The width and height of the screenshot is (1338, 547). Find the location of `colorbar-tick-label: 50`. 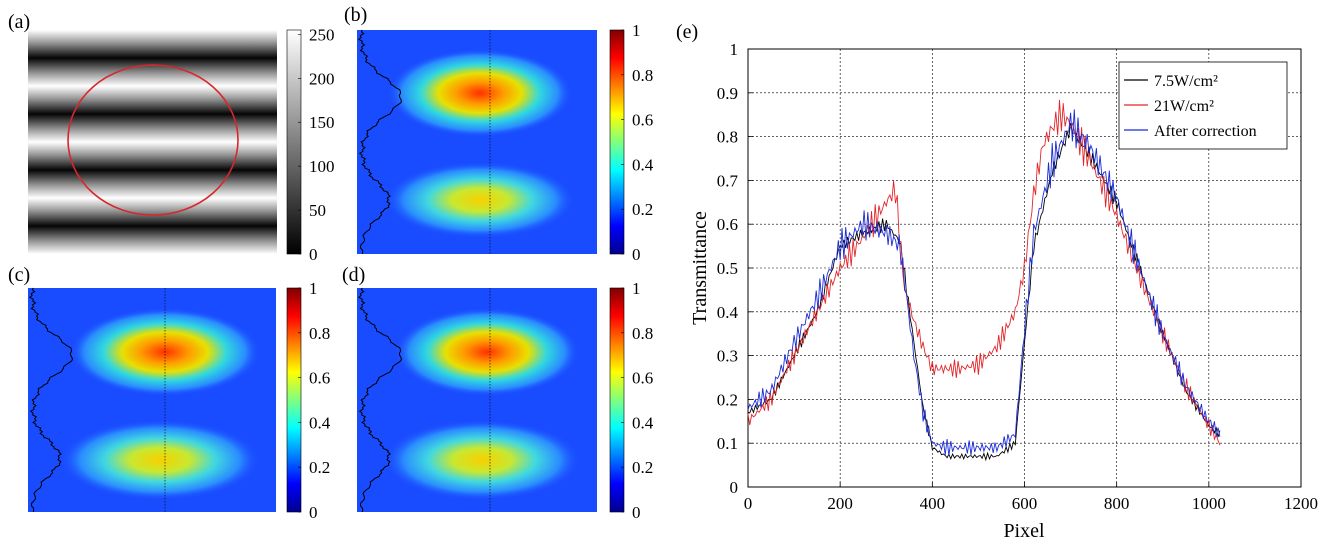

colorbar-tick-label: 50 is located at coordinates (317, 210).